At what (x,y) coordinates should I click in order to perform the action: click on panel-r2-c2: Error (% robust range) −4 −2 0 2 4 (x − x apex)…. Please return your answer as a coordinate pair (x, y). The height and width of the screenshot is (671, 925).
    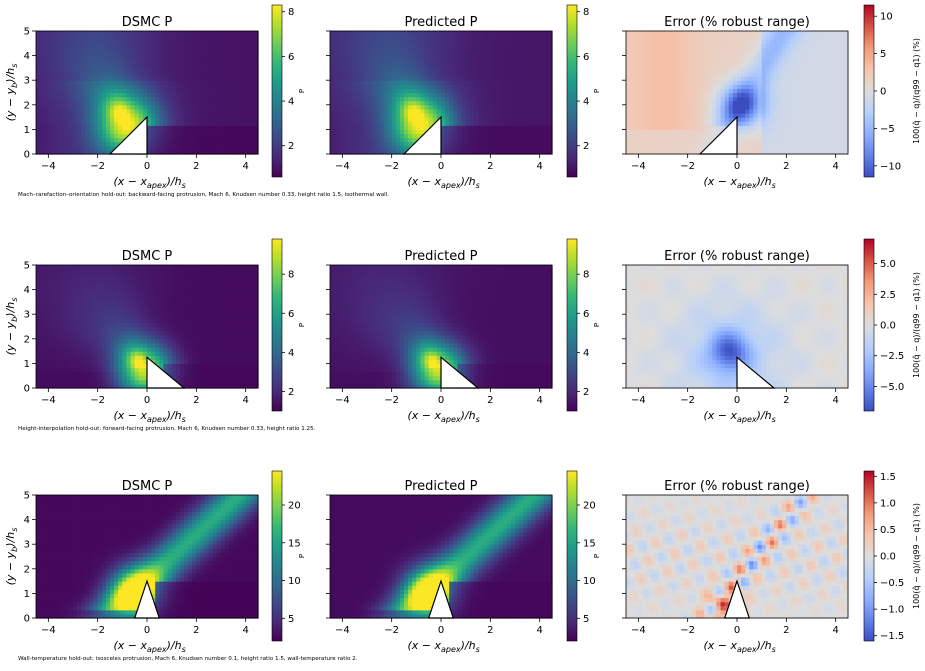
    Looking at the image, I should click on (771, 562).